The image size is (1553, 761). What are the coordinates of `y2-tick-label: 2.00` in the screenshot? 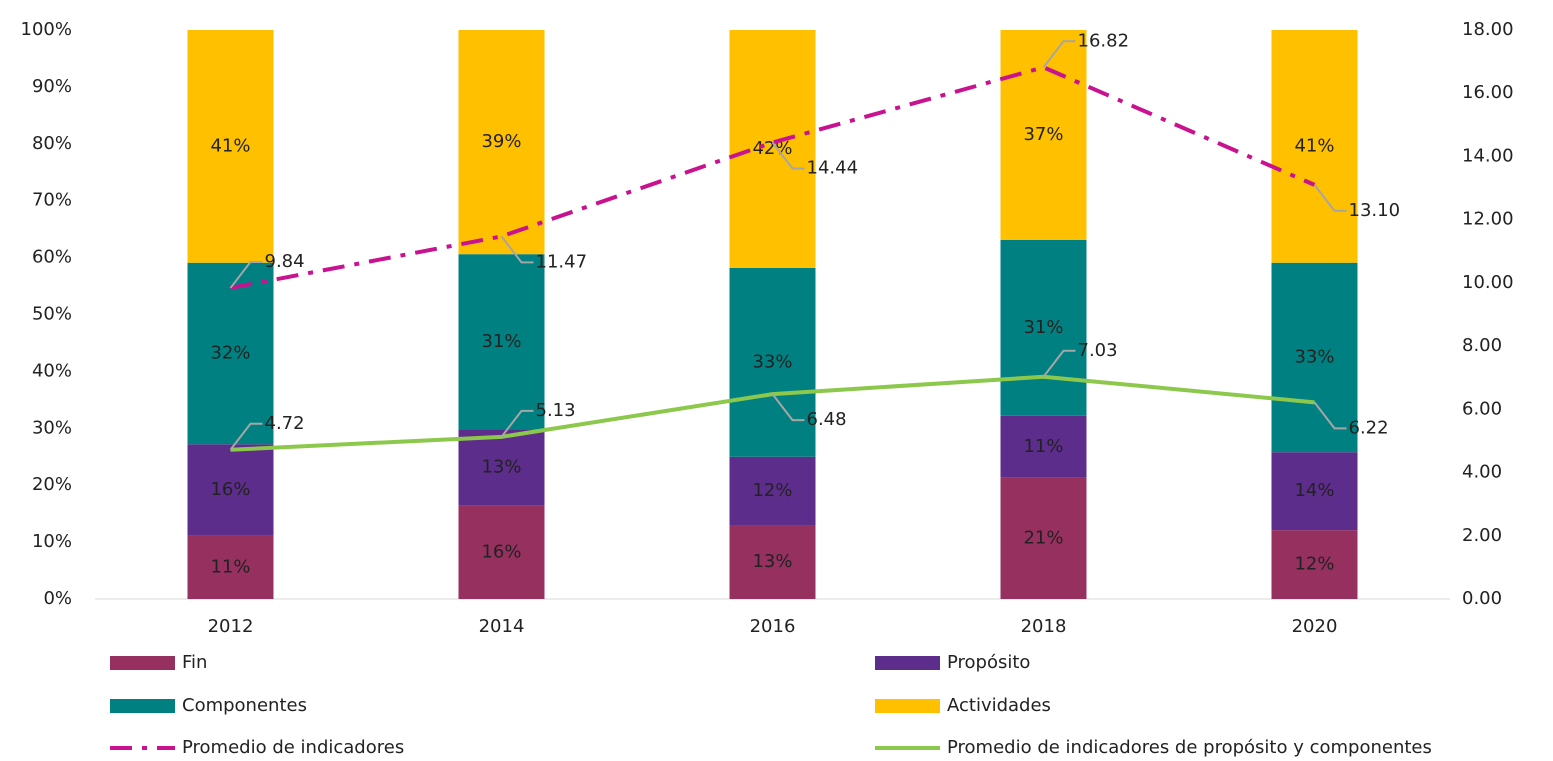 It's located at (1482, 535).